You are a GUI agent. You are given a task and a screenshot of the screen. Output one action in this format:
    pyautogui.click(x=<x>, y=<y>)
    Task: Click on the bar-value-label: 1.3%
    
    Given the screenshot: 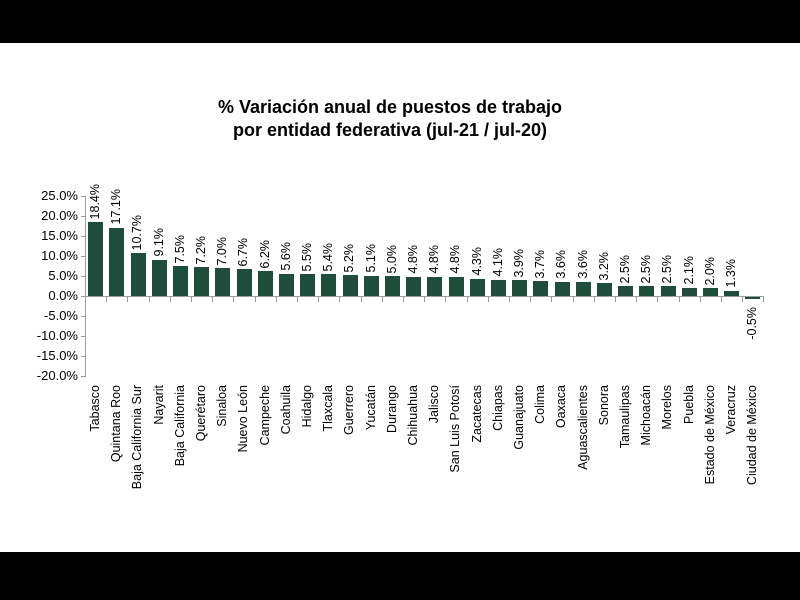 What is the action you would take?
    pyautogui.click(x=731, y=273)
    